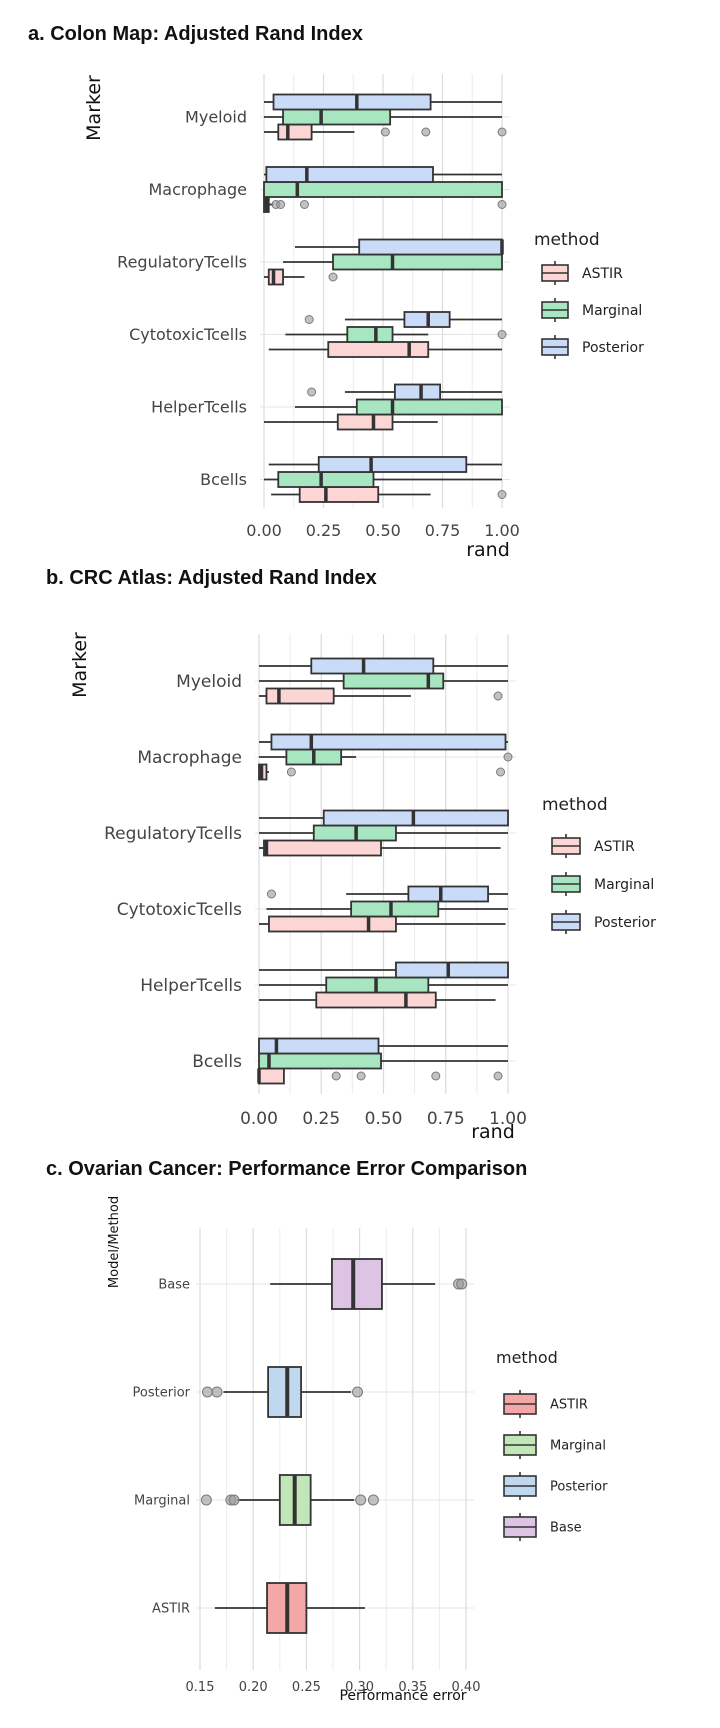 The width and height of the screenshot is (720, 1728). What do you see at coordinates (566, 1528) in the screenshot?
I see `undefined-legend-label-base: Base` at bounding box center [566, 1528].